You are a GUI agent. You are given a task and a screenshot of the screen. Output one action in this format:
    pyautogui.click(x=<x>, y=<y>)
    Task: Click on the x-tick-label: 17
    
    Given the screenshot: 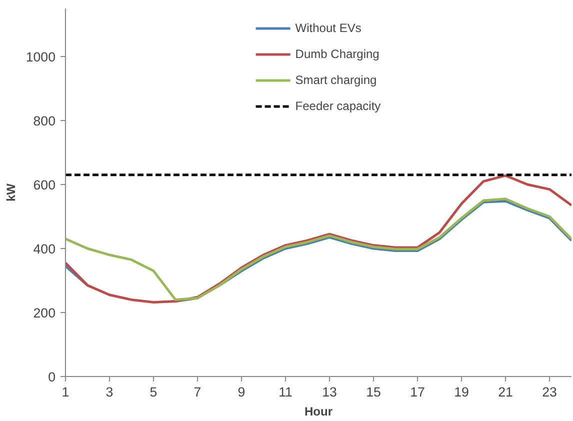 What is the action you would take?
    pyautogui.click(x=417, y=392)
    